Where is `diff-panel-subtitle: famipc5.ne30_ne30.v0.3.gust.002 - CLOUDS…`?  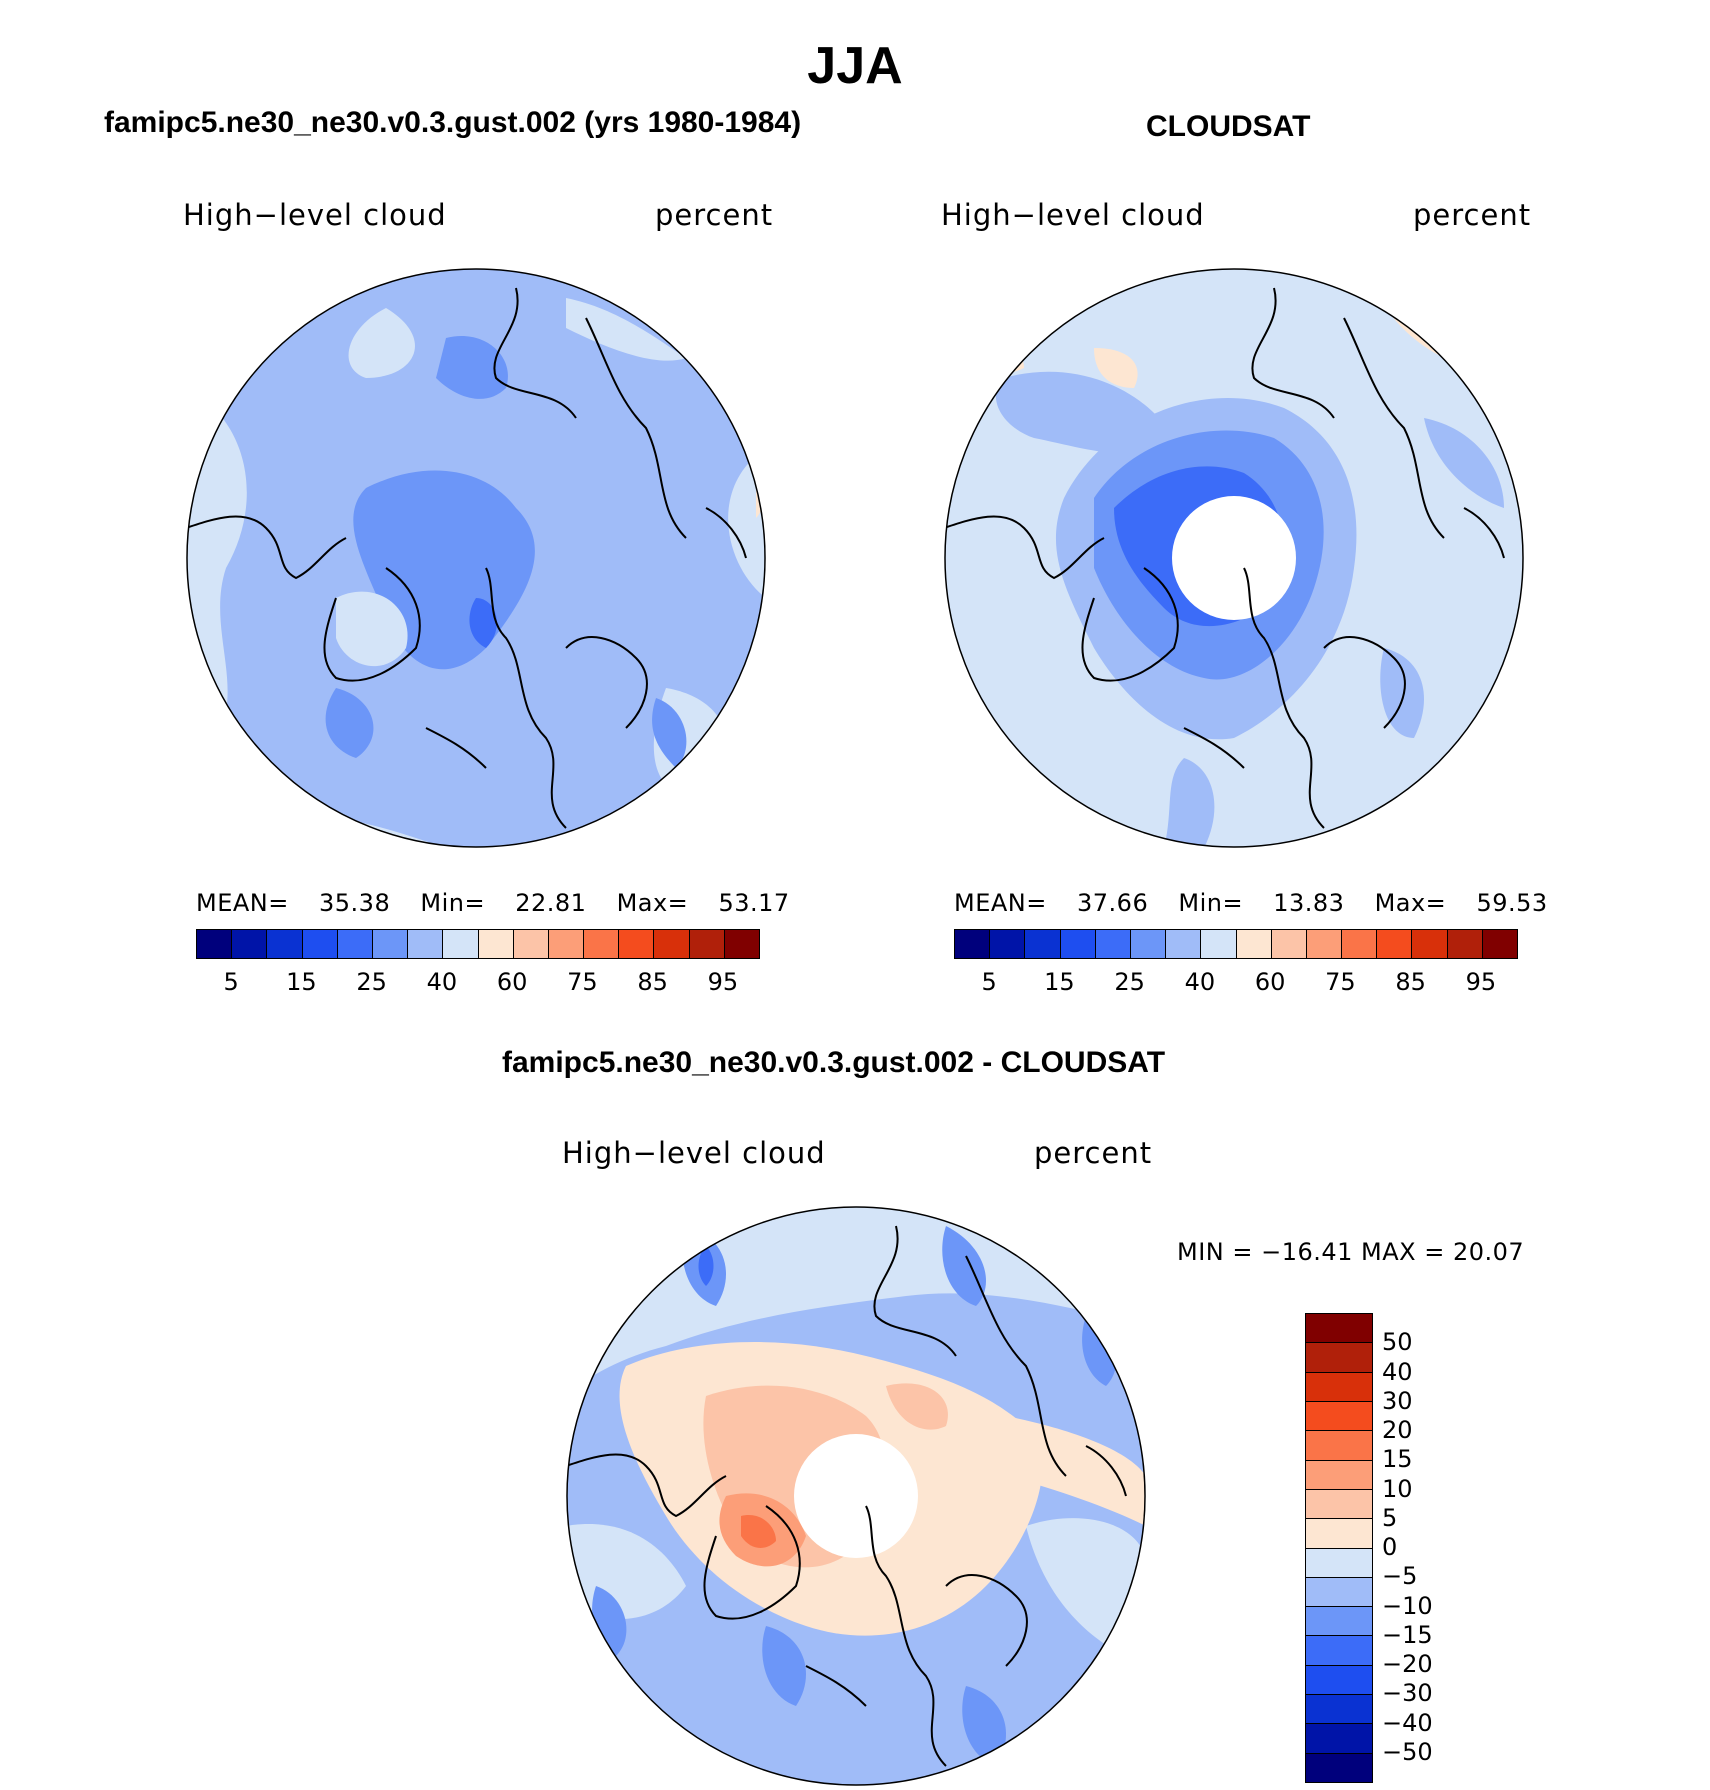
diff-panel-subtitle: famipc5.ne30_ne30.v0.3.gust.002 - CLOUDS… is located at coordinates (834, 1062).